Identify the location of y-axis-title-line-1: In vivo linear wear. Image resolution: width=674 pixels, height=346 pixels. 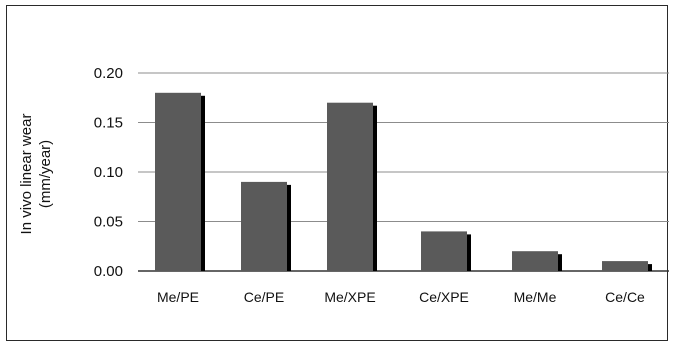
(26, 174).